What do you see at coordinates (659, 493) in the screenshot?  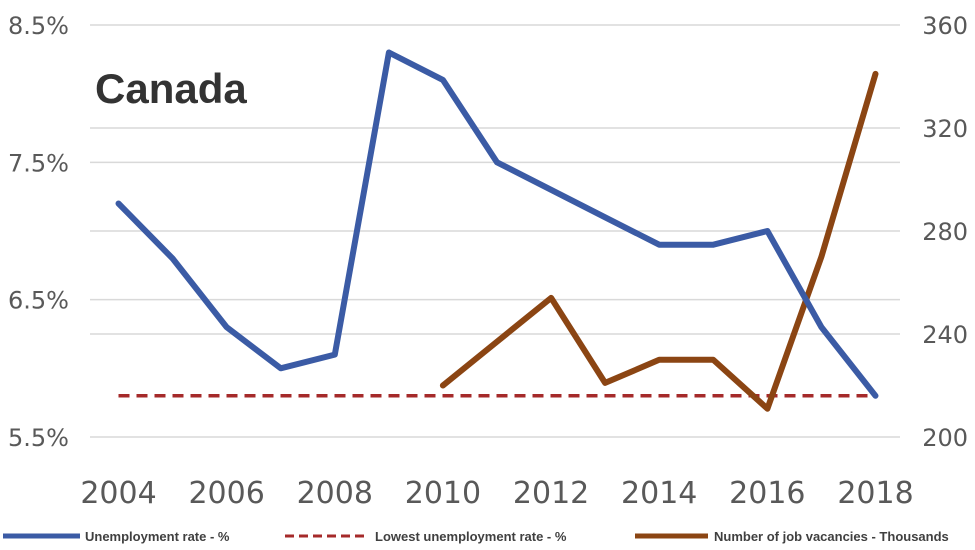 I see `x-tick-label: 2014` at bounding box center [659, 493].